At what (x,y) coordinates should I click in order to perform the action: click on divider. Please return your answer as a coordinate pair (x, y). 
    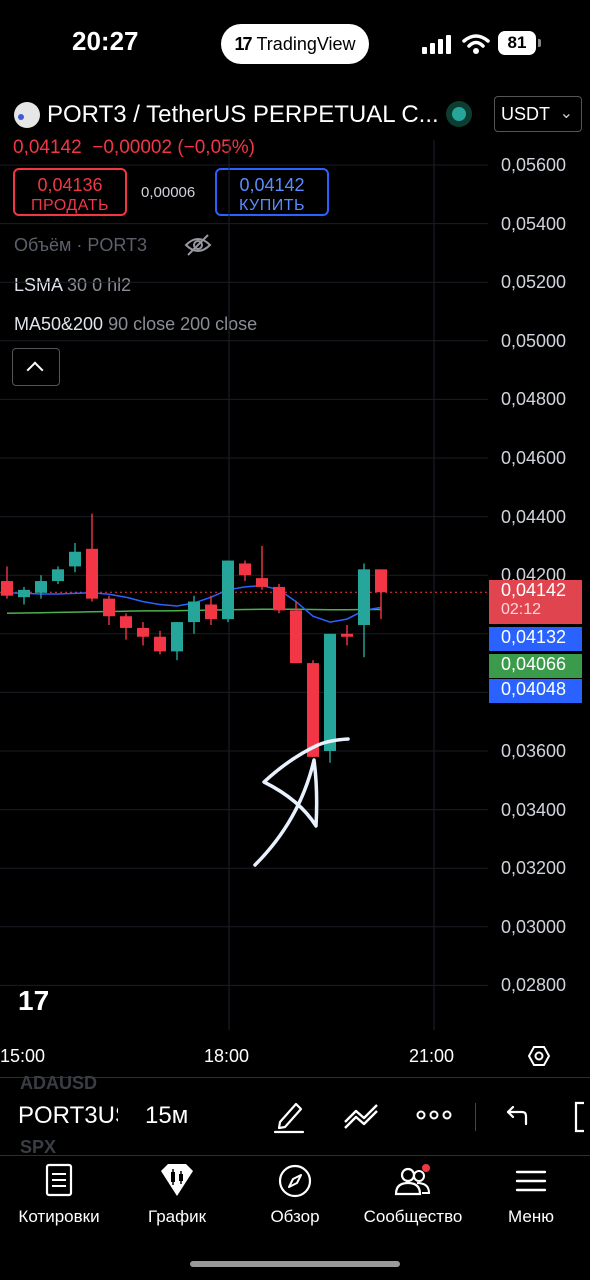
    Looking at the image, I should click on (295, 1077).